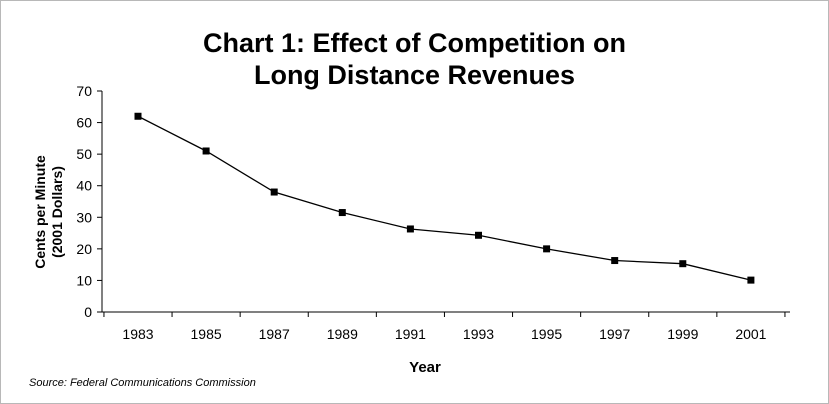 The width and height of the screenshot is (829, 404). Describe the element at coordinates (478, 334) in the screenshot. I see `x-tick-label-1993: 1993` at that location.